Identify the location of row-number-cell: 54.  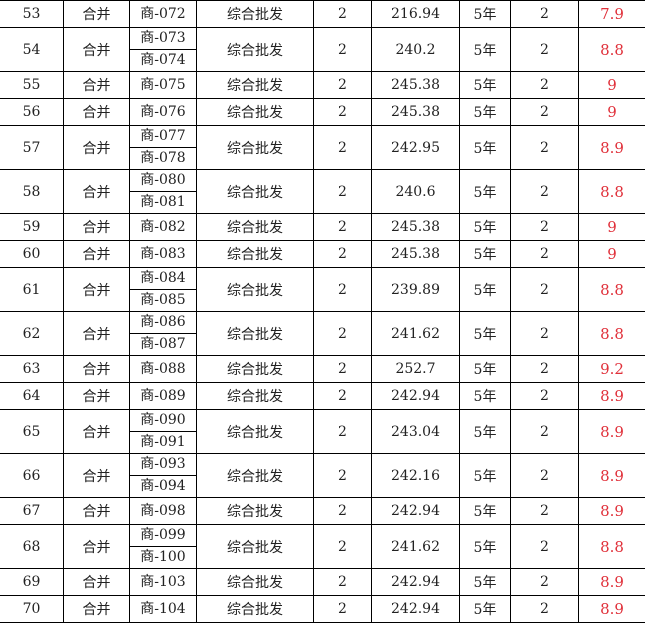
(32, 49).